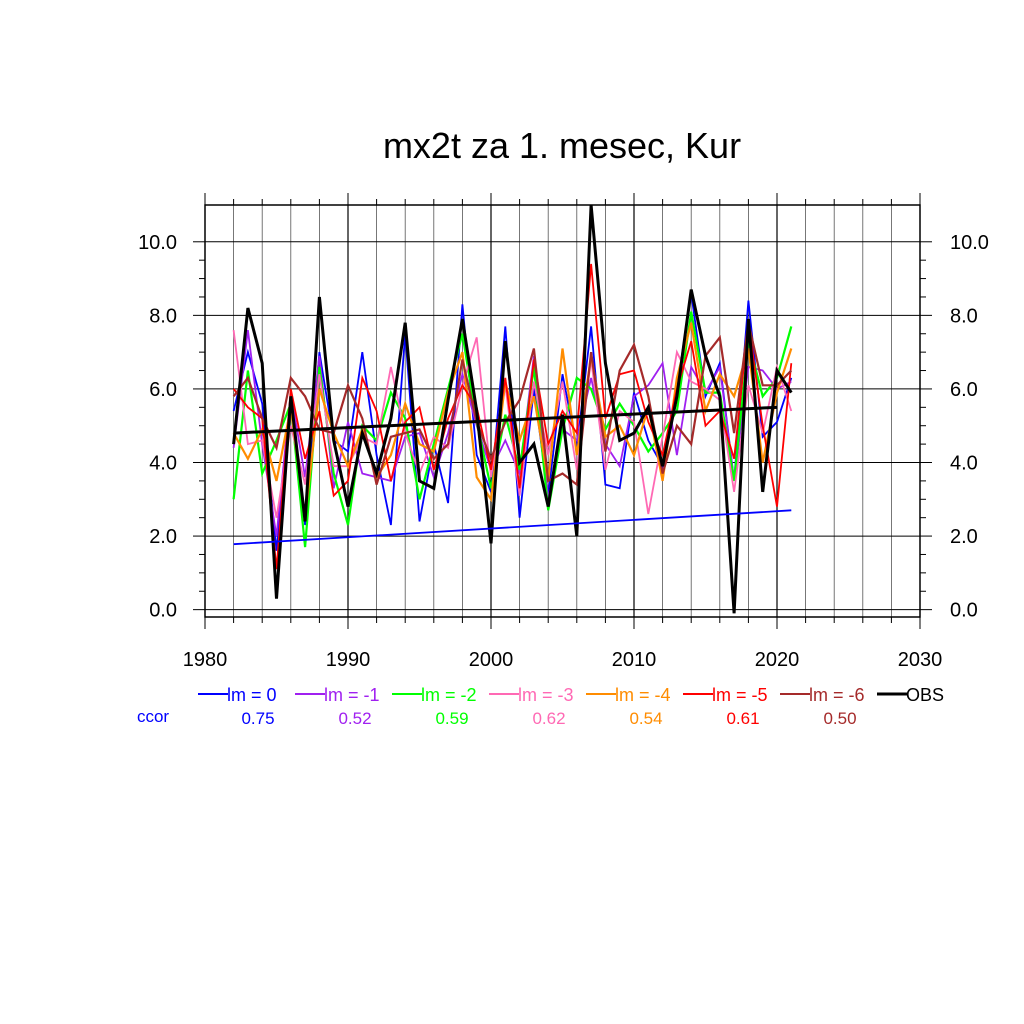 The width and height of the screenshot is (1024, 1024). I want to click on legend-ccor-value: 0.50, so click(839, 718).